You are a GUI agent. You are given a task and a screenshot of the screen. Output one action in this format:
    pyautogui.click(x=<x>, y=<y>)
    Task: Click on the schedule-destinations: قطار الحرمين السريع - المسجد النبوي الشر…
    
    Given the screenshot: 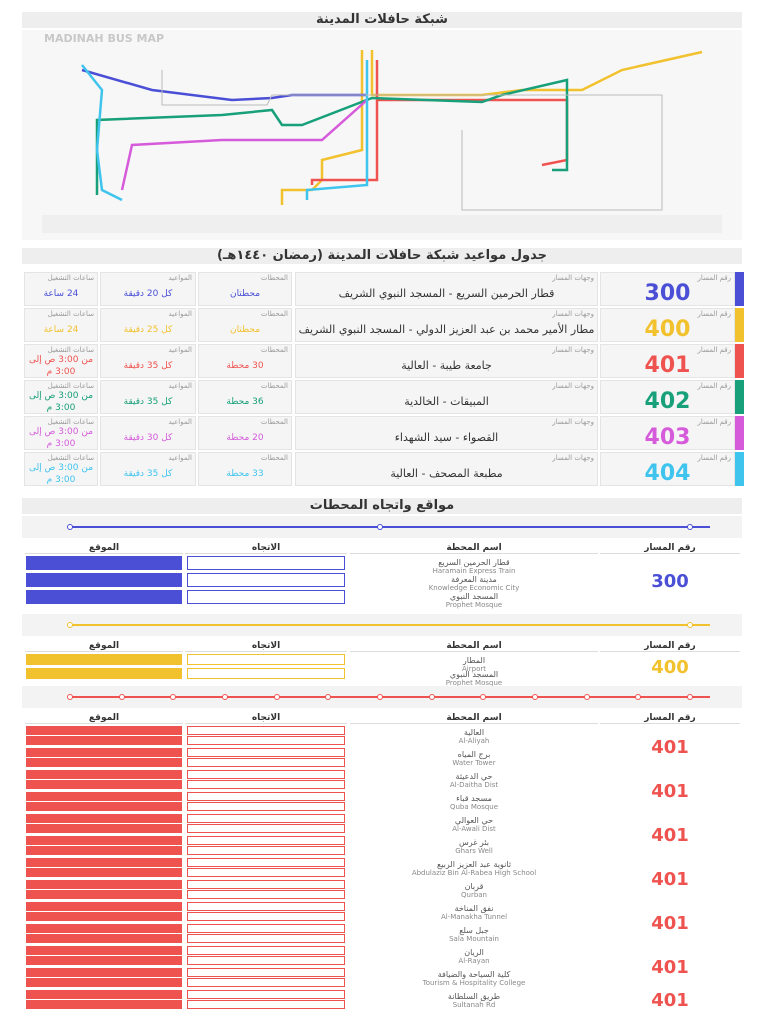 What is the action you would take?
    pyautogui.click(x=446, y=293)
    